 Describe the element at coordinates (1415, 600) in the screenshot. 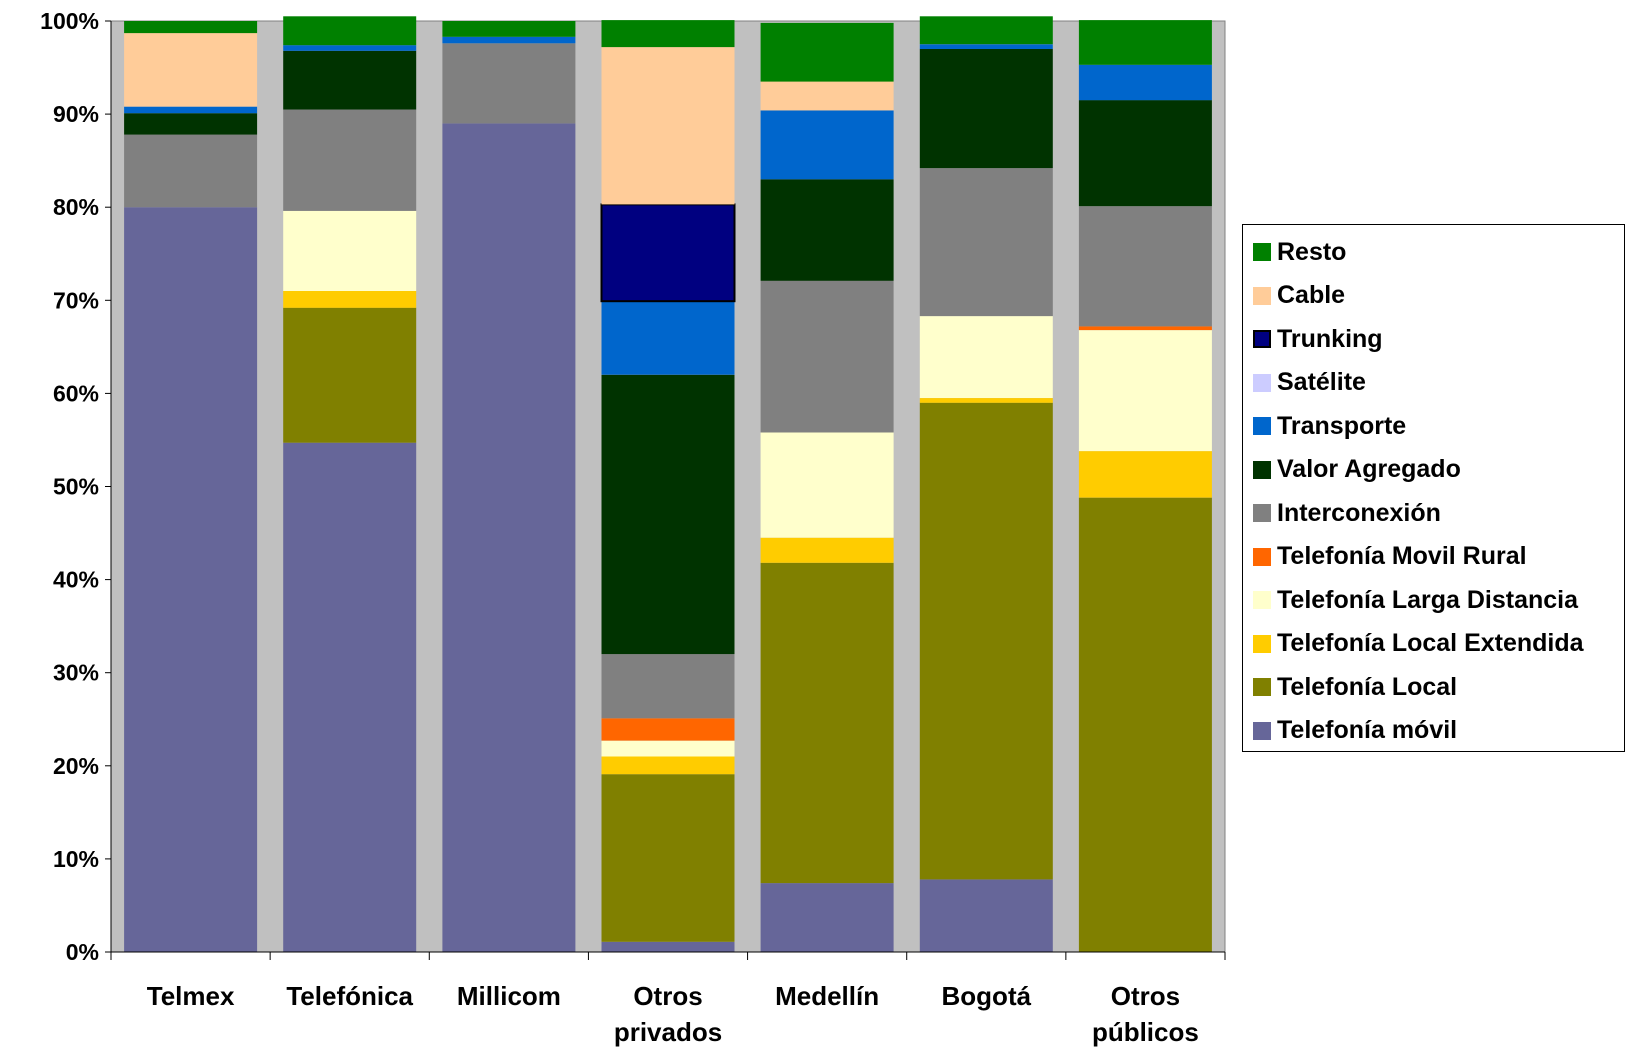

I see `legend-item: Telefonía Larga Distancia` at that location.